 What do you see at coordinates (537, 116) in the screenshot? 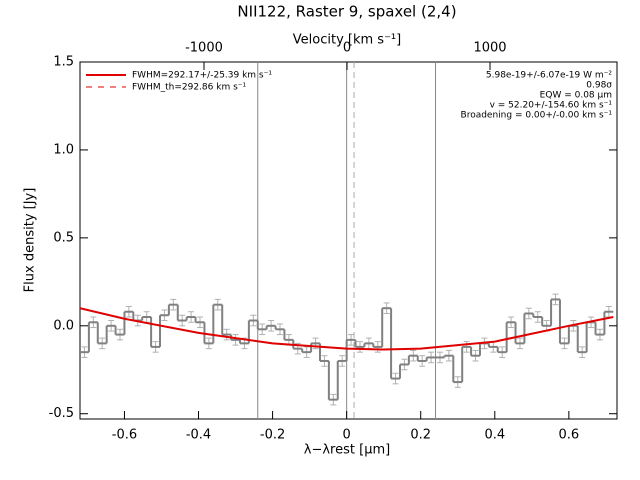
I see `annotation: Broadening = 0.00+/-0.00 km s⁻¹` at bounding box center [537, 116].